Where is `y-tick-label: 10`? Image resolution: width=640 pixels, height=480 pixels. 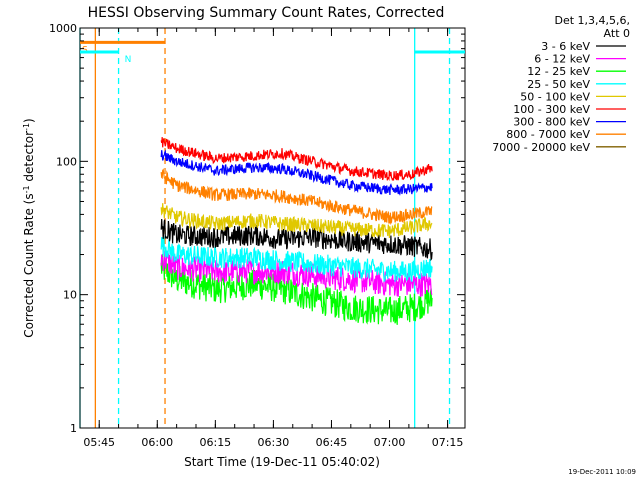 y-tick-label: 10 is located at coordinates (70, 295).